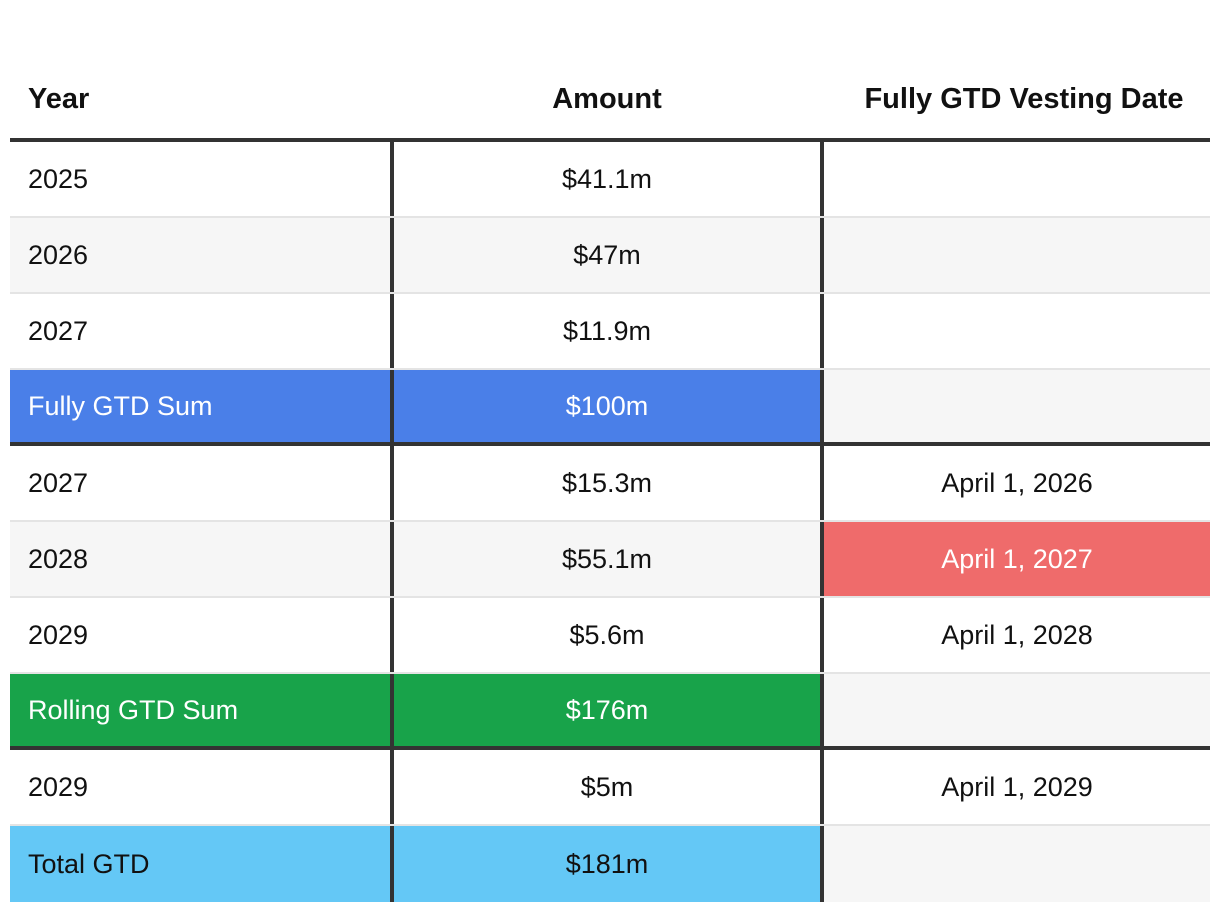  What do you see at coordinates (59, 99) in the screenshot?
I see `header-year: Year` at bounding box center [59, 99].